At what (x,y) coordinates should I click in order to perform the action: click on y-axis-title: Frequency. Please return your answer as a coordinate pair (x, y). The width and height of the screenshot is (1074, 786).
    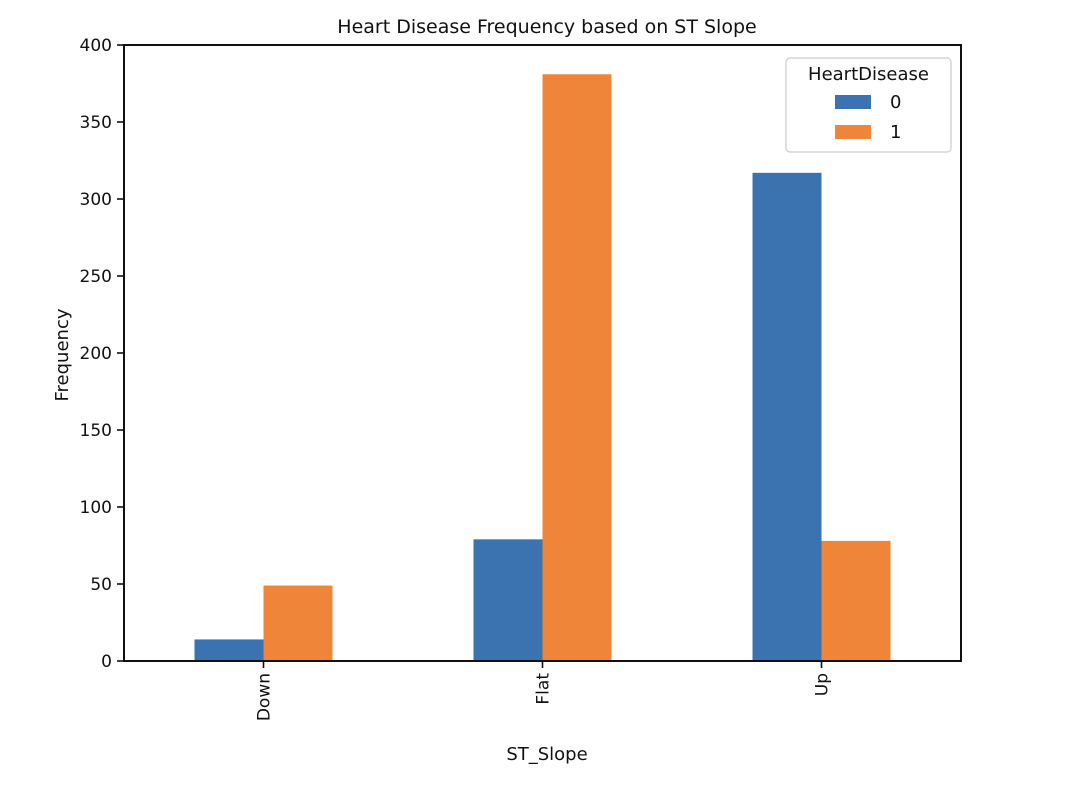
    Looking at the image, I should click on (62, 354).